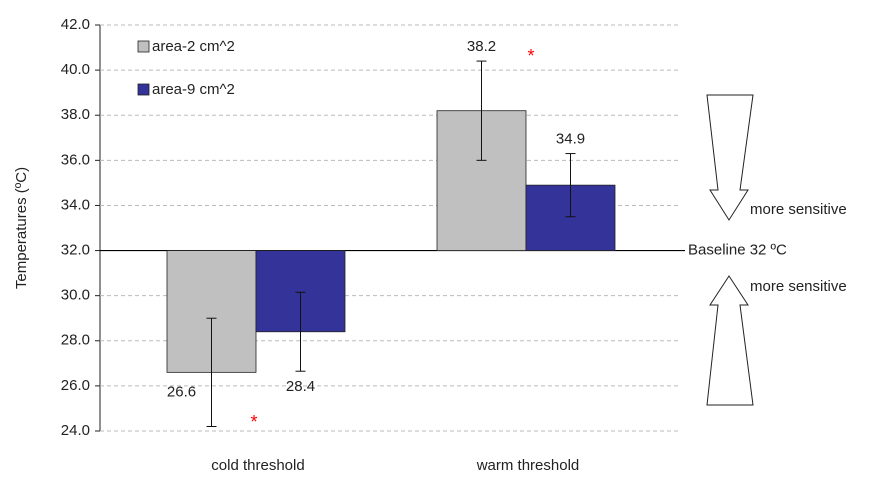 This screenshot has width=896, height=478. What do you see at coordinates (730, 157) in the screenshot?
I see `down-arrow` at bounding box center [730, 157].